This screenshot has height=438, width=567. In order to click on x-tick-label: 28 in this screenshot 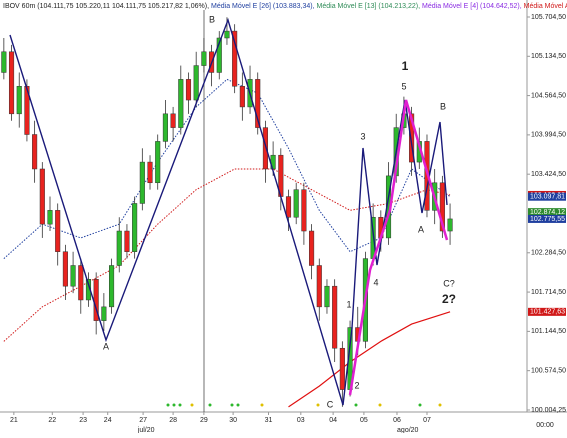, I will do `click(173, 420)`.